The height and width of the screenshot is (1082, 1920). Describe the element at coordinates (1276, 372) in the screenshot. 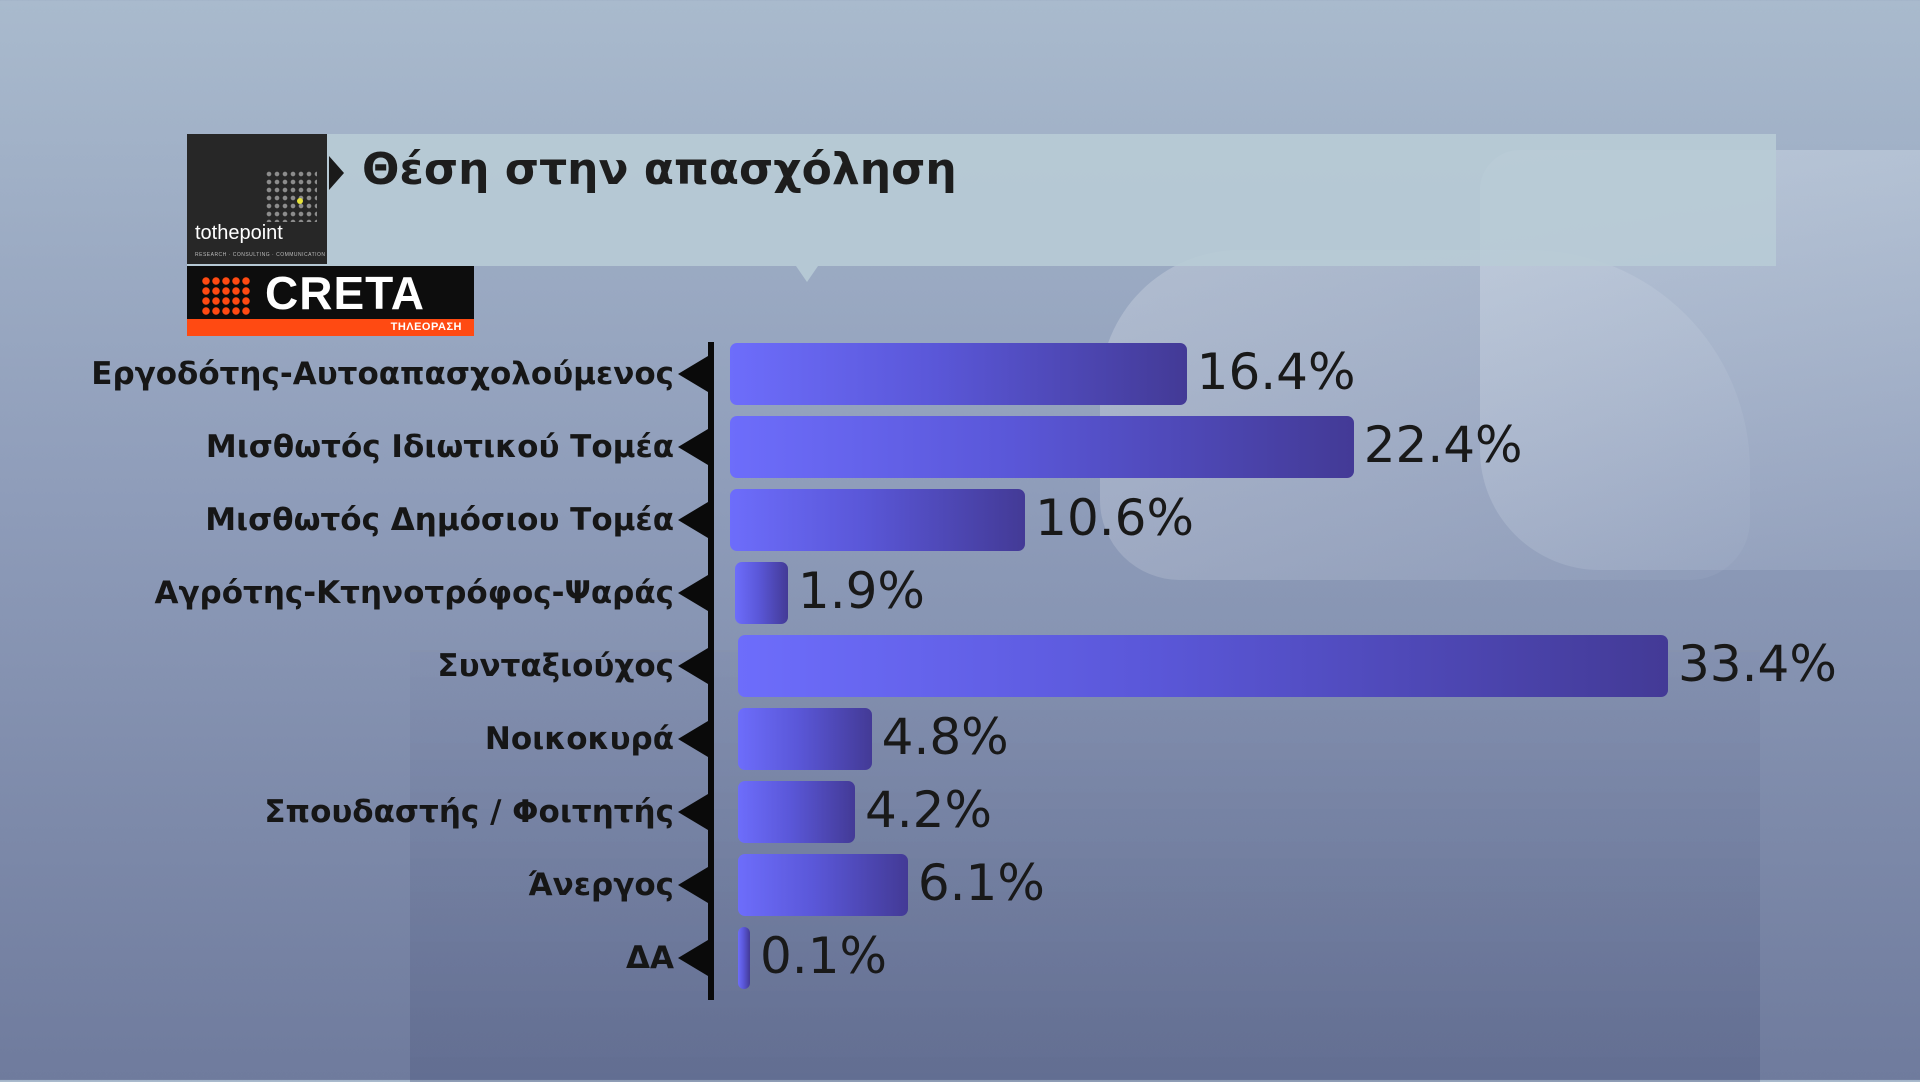

I see `value-label: 16.4%` at that location.